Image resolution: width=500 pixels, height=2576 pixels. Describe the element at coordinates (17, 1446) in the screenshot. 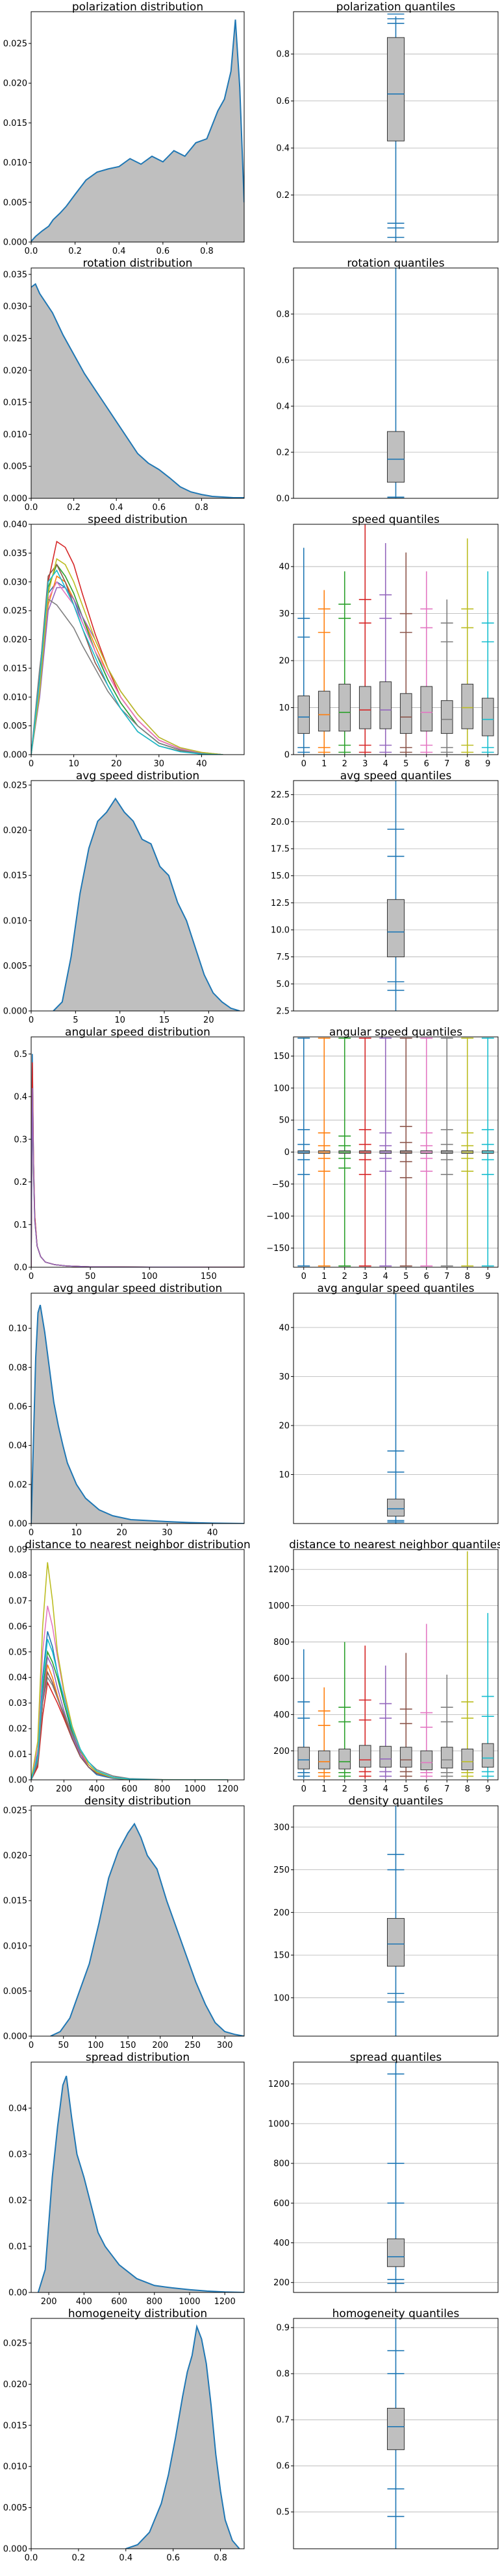

I see `y-tick-label: 0.04` at that location.